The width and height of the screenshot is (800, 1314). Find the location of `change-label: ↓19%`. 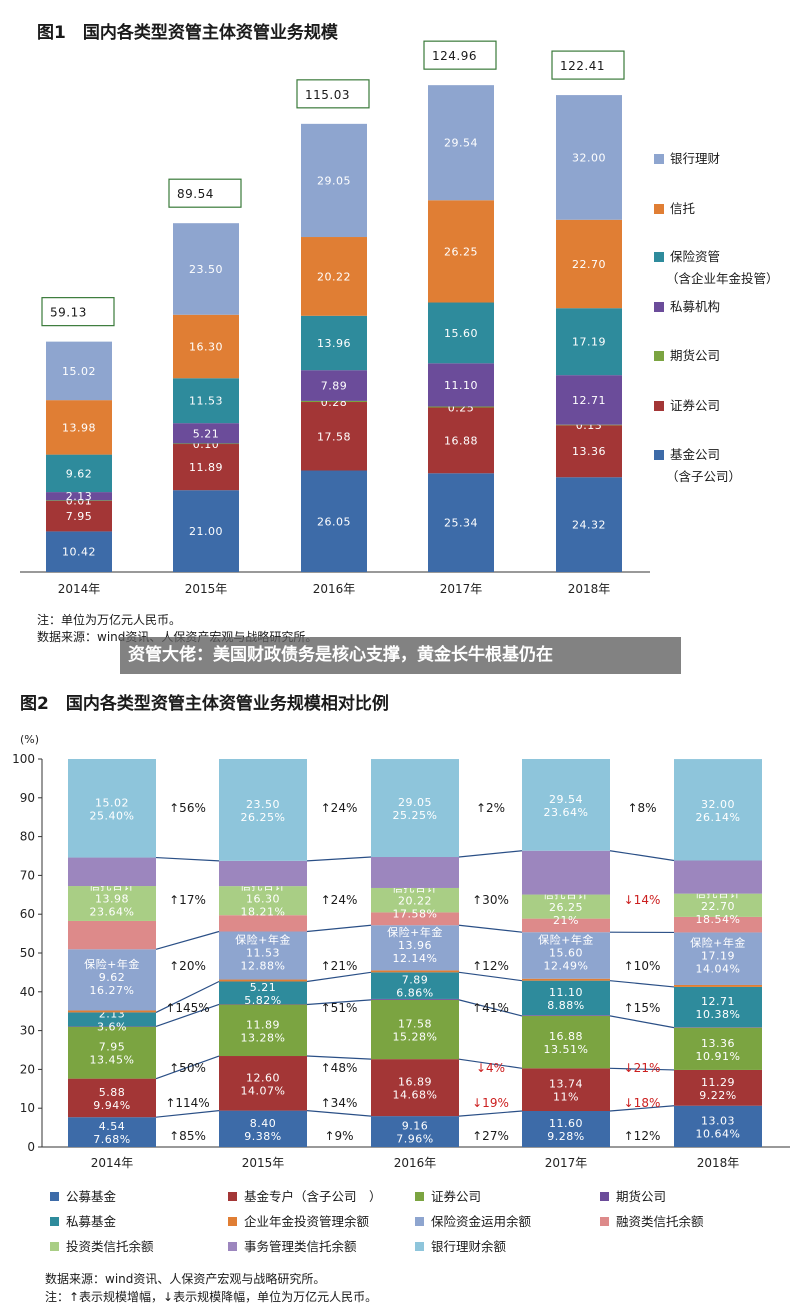

change-label: ↓19% is located at coordinates (490, 1103).